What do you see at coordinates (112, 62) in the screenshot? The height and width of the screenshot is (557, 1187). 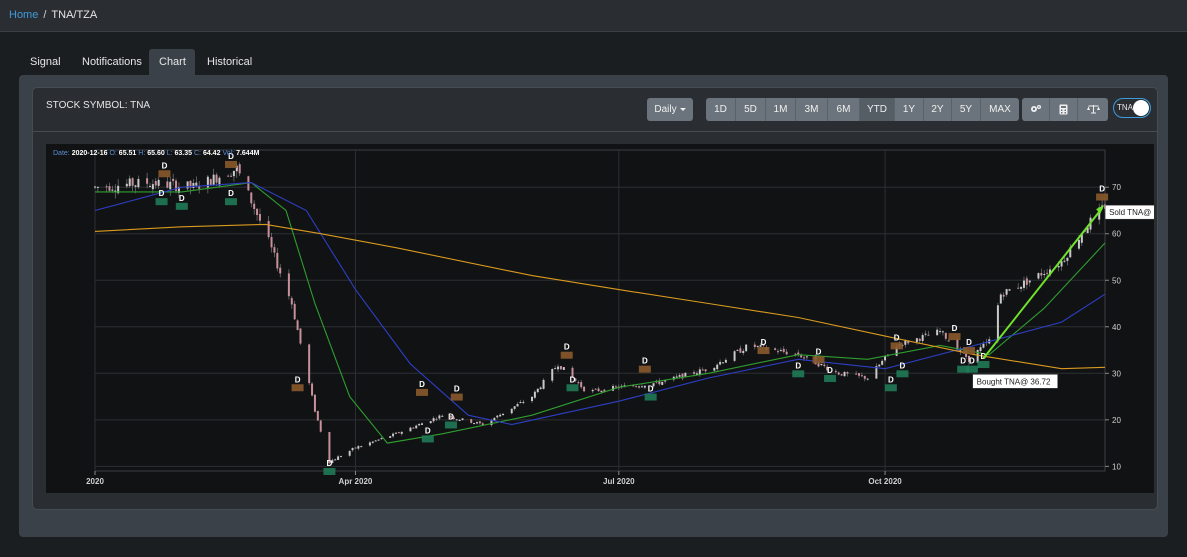 I see `tab-notifications: Notifications` at bounding box center [112, 62].